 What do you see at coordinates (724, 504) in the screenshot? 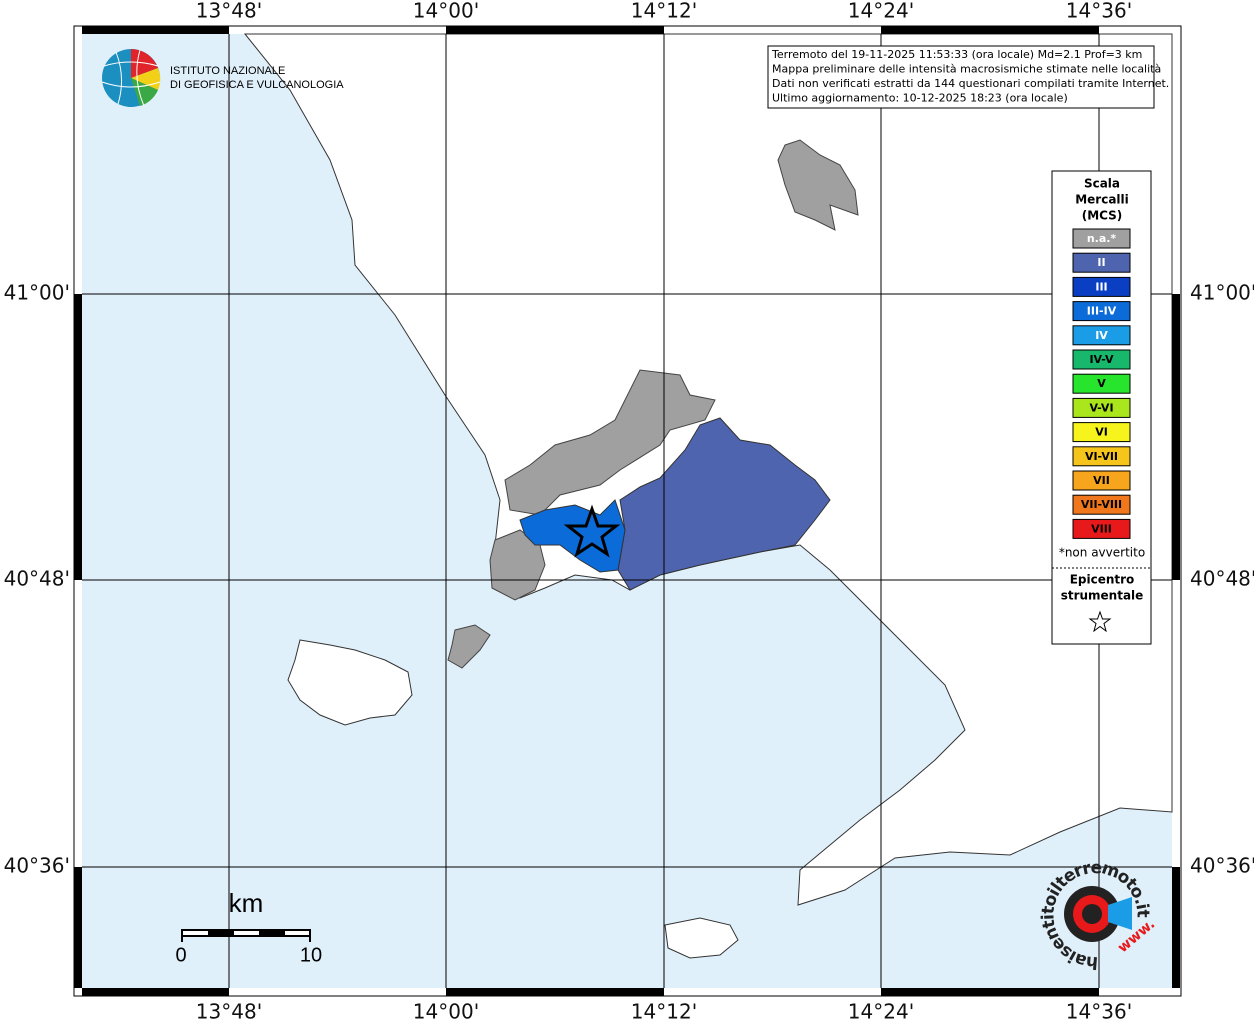
I see `area-ii` at bounding box center [724, 504].